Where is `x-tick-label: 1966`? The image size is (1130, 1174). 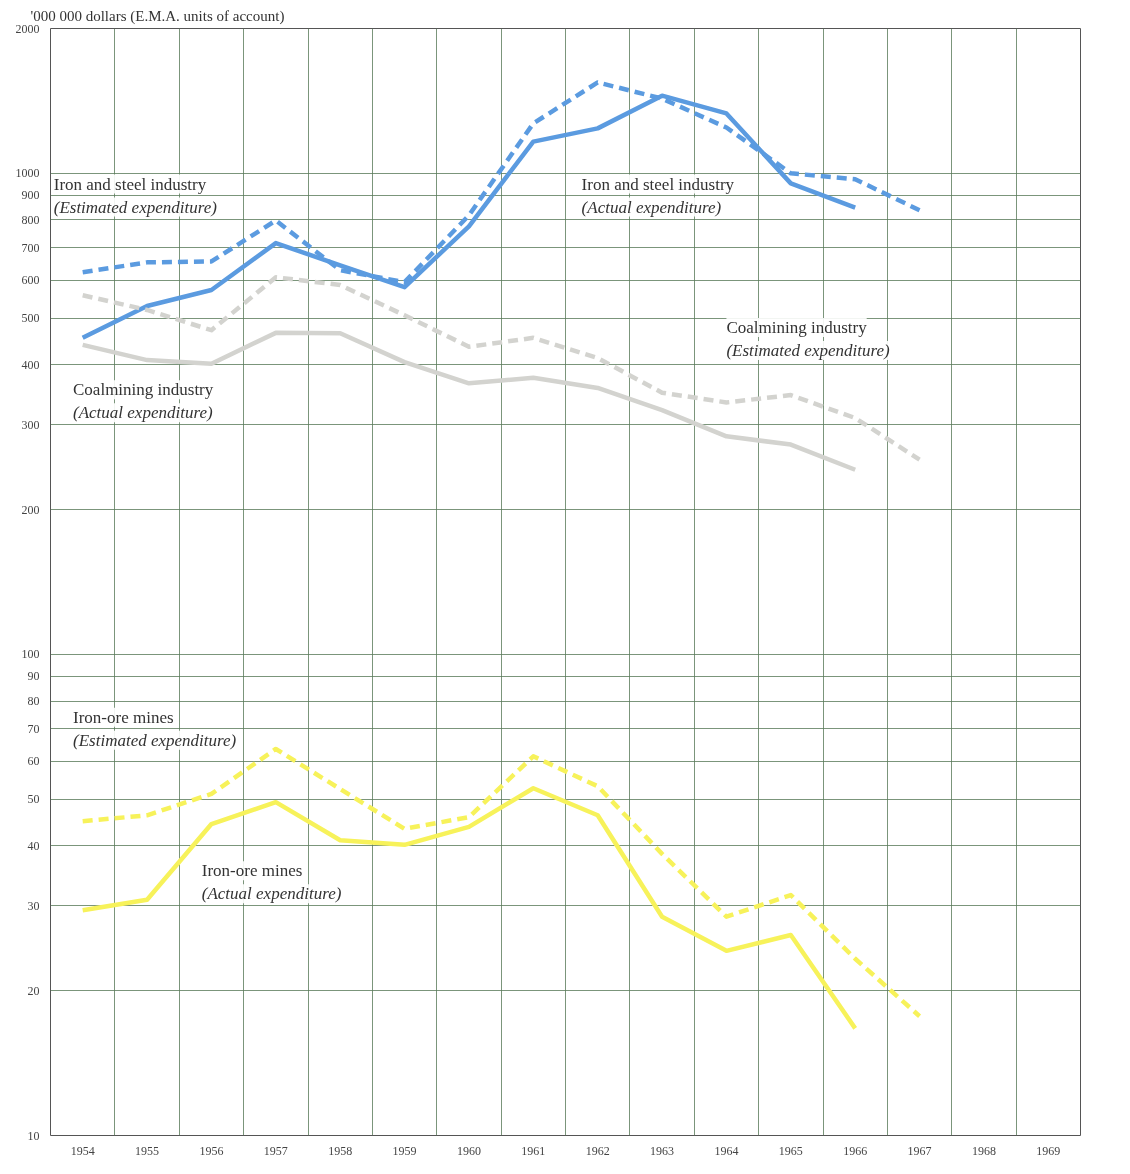
x-tick-label: 1966 is located at coordinates (855, 1150).